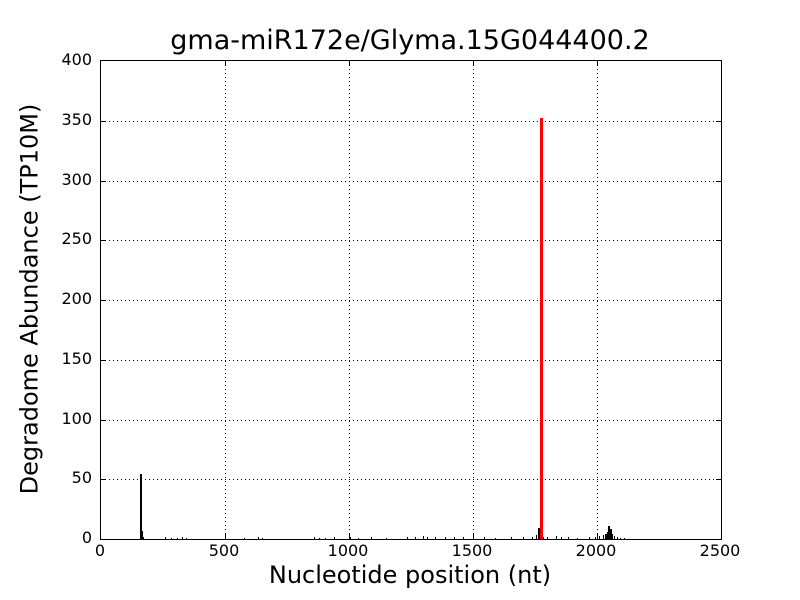 The height and width of the screenshot is (600, 800). What do you see at coordinates (76, 179) in the screenshot?
I see `y-tick-label: 300` at bounding box center [76, 179].